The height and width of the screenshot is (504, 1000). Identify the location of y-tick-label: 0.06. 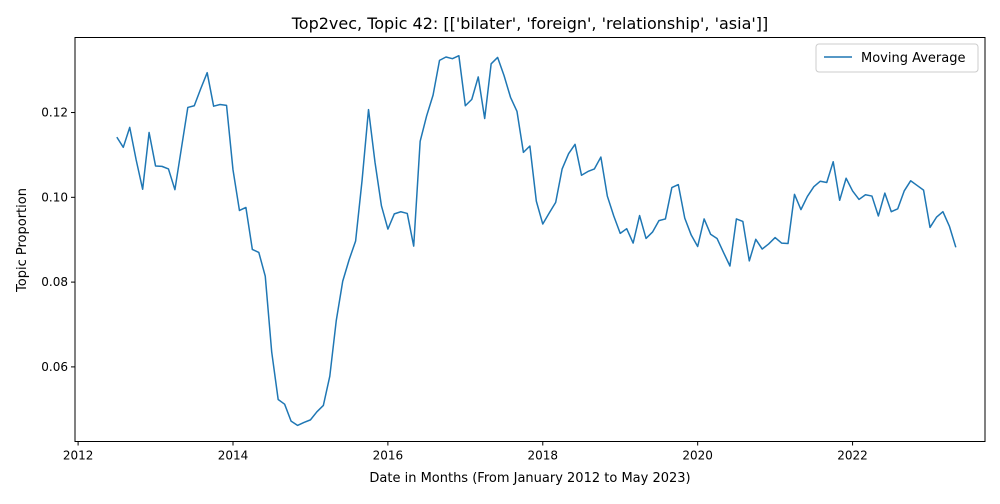
(54, 367).